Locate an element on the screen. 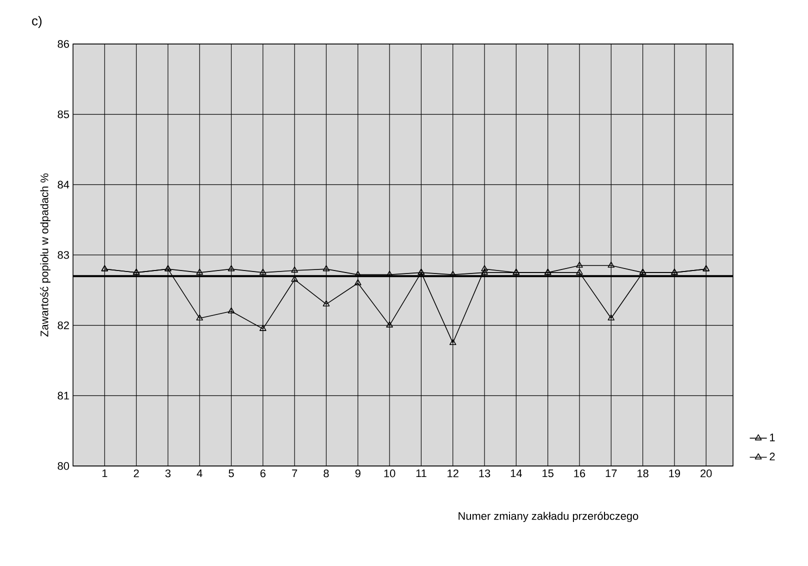 The height and width of the screenshot is (566, 808). x-tick-label: 18 is located at coordinates (643, 474).